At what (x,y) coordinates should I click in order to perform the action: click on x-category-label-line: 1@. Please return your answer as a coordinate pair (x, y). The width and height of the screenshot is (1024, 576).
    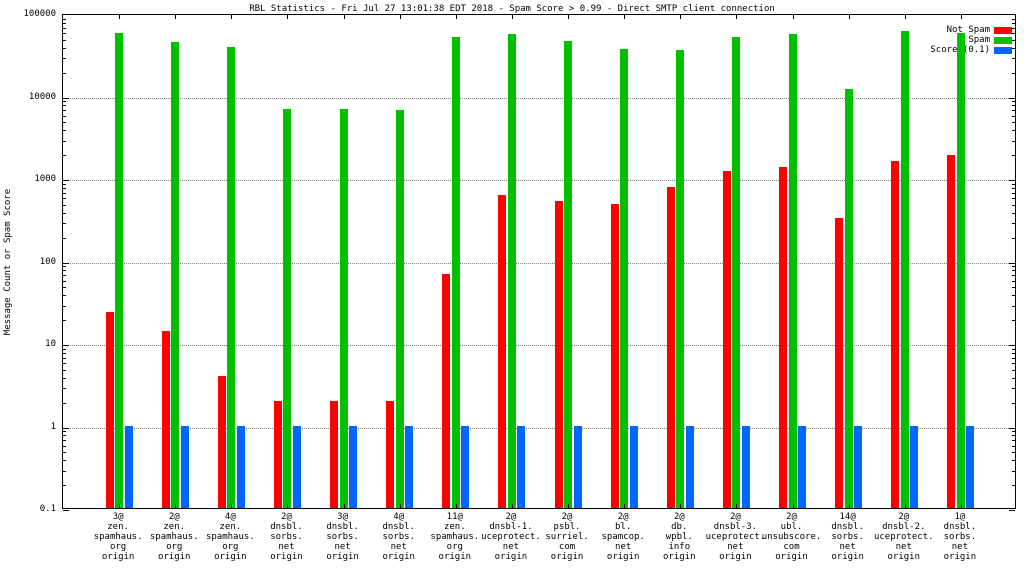
    Looking at the image, I should click on (960, 517).